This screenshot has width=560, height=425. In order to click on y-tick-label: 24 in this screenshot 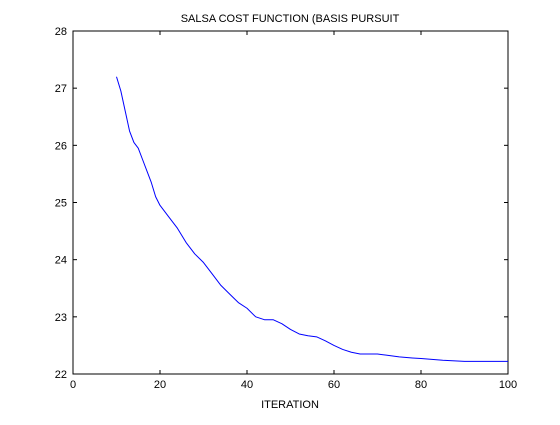, I will do `click(61, 261)`.